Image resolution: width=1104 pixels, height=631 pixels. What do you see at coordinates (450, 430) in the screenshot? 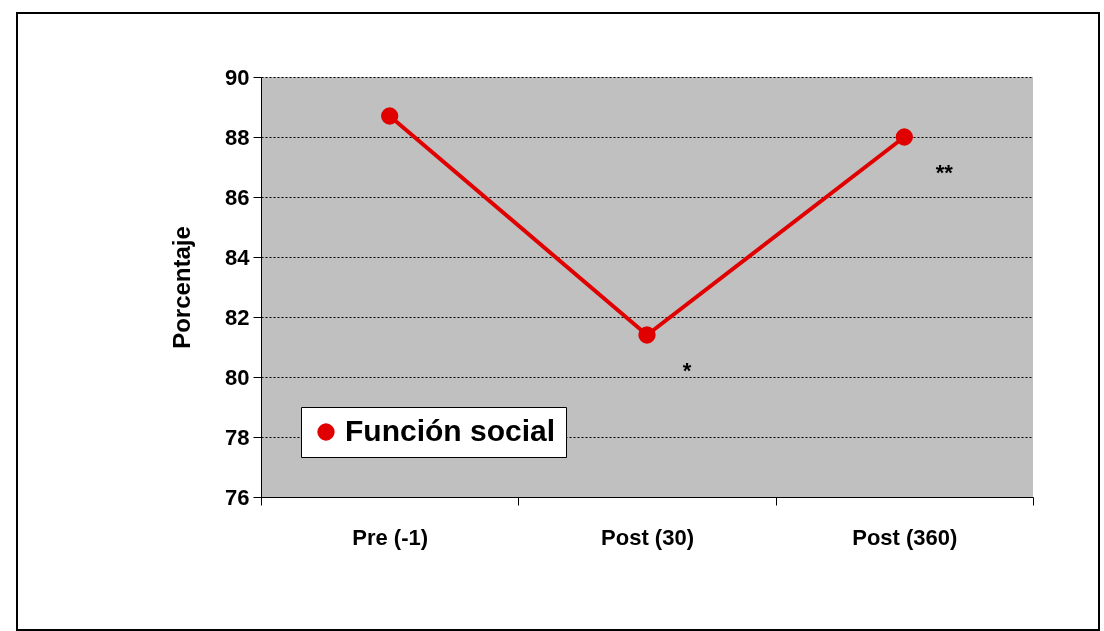
I see `legend-label: Función social` at bounding box center [450, 430].